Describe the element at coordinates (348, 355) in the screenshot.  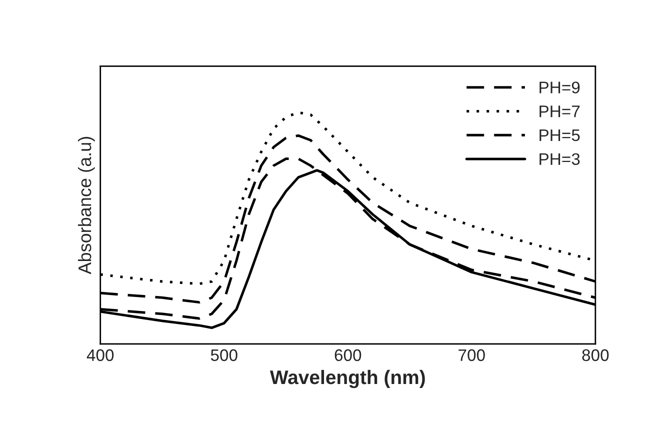
I see `x-tick-label: 600` at that location.